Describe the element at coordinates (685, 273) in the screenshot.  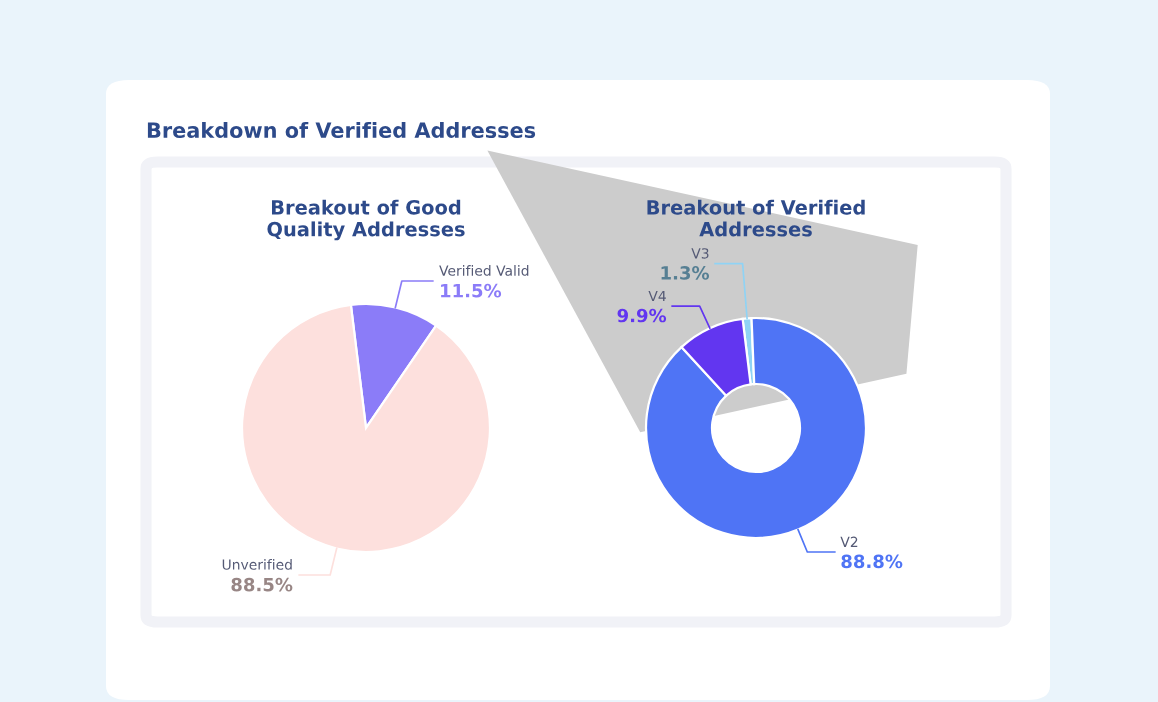
I see `data-label: 1.3%` at that location.